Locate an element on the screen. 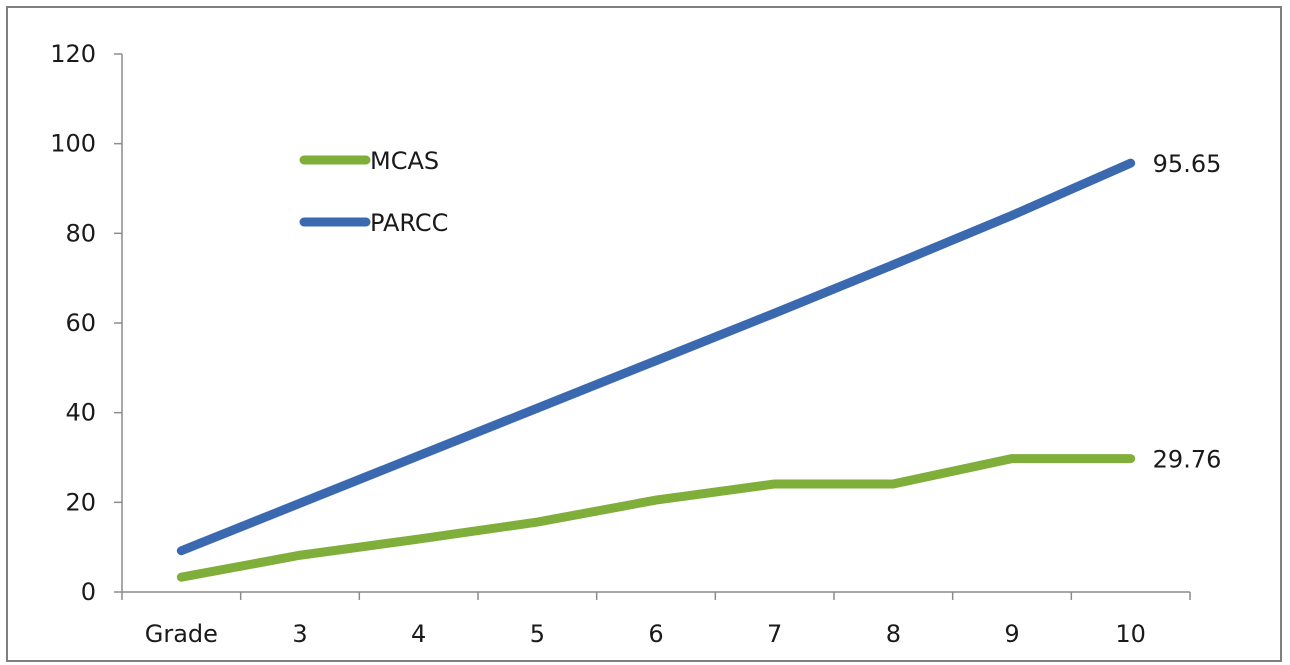  y-tick-label: 80 is located at coordinates (80, 233).